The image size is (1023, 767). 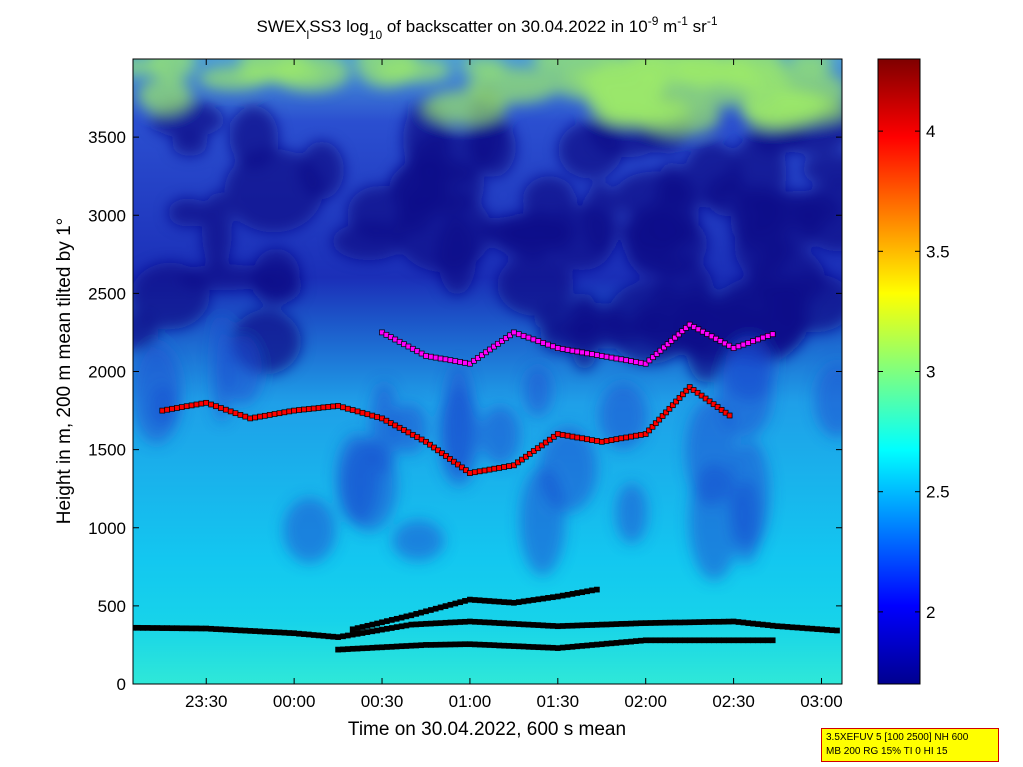 What do you see at coordinates (899, 371) in the screenshot?
I see `colorbar` at bounding box center [899, 371].